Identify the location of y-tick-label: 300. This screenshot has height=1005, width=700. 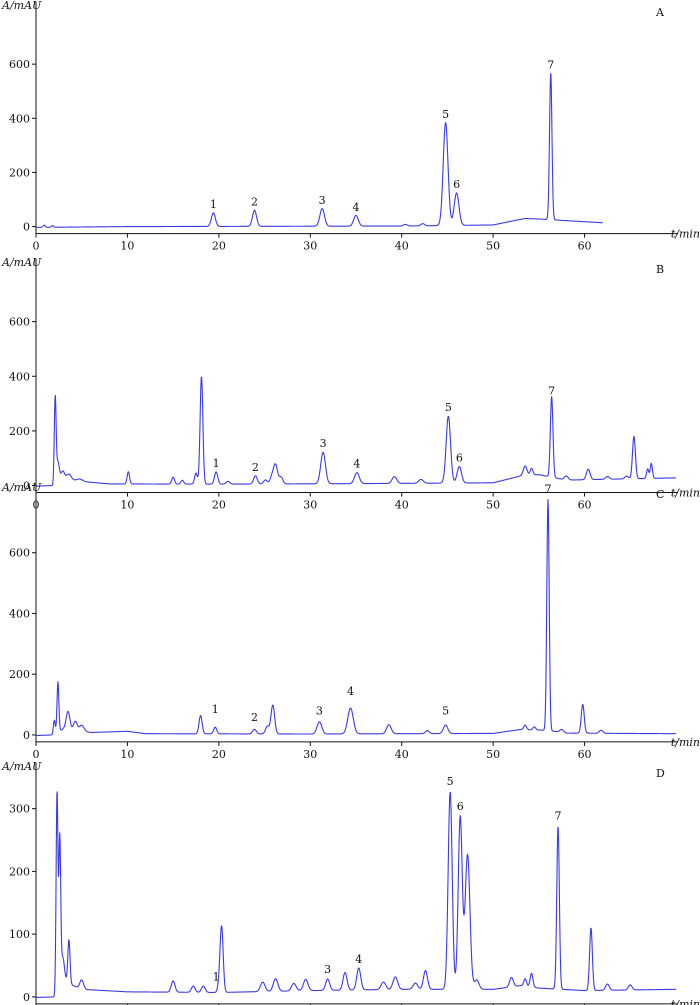
(19, 809).